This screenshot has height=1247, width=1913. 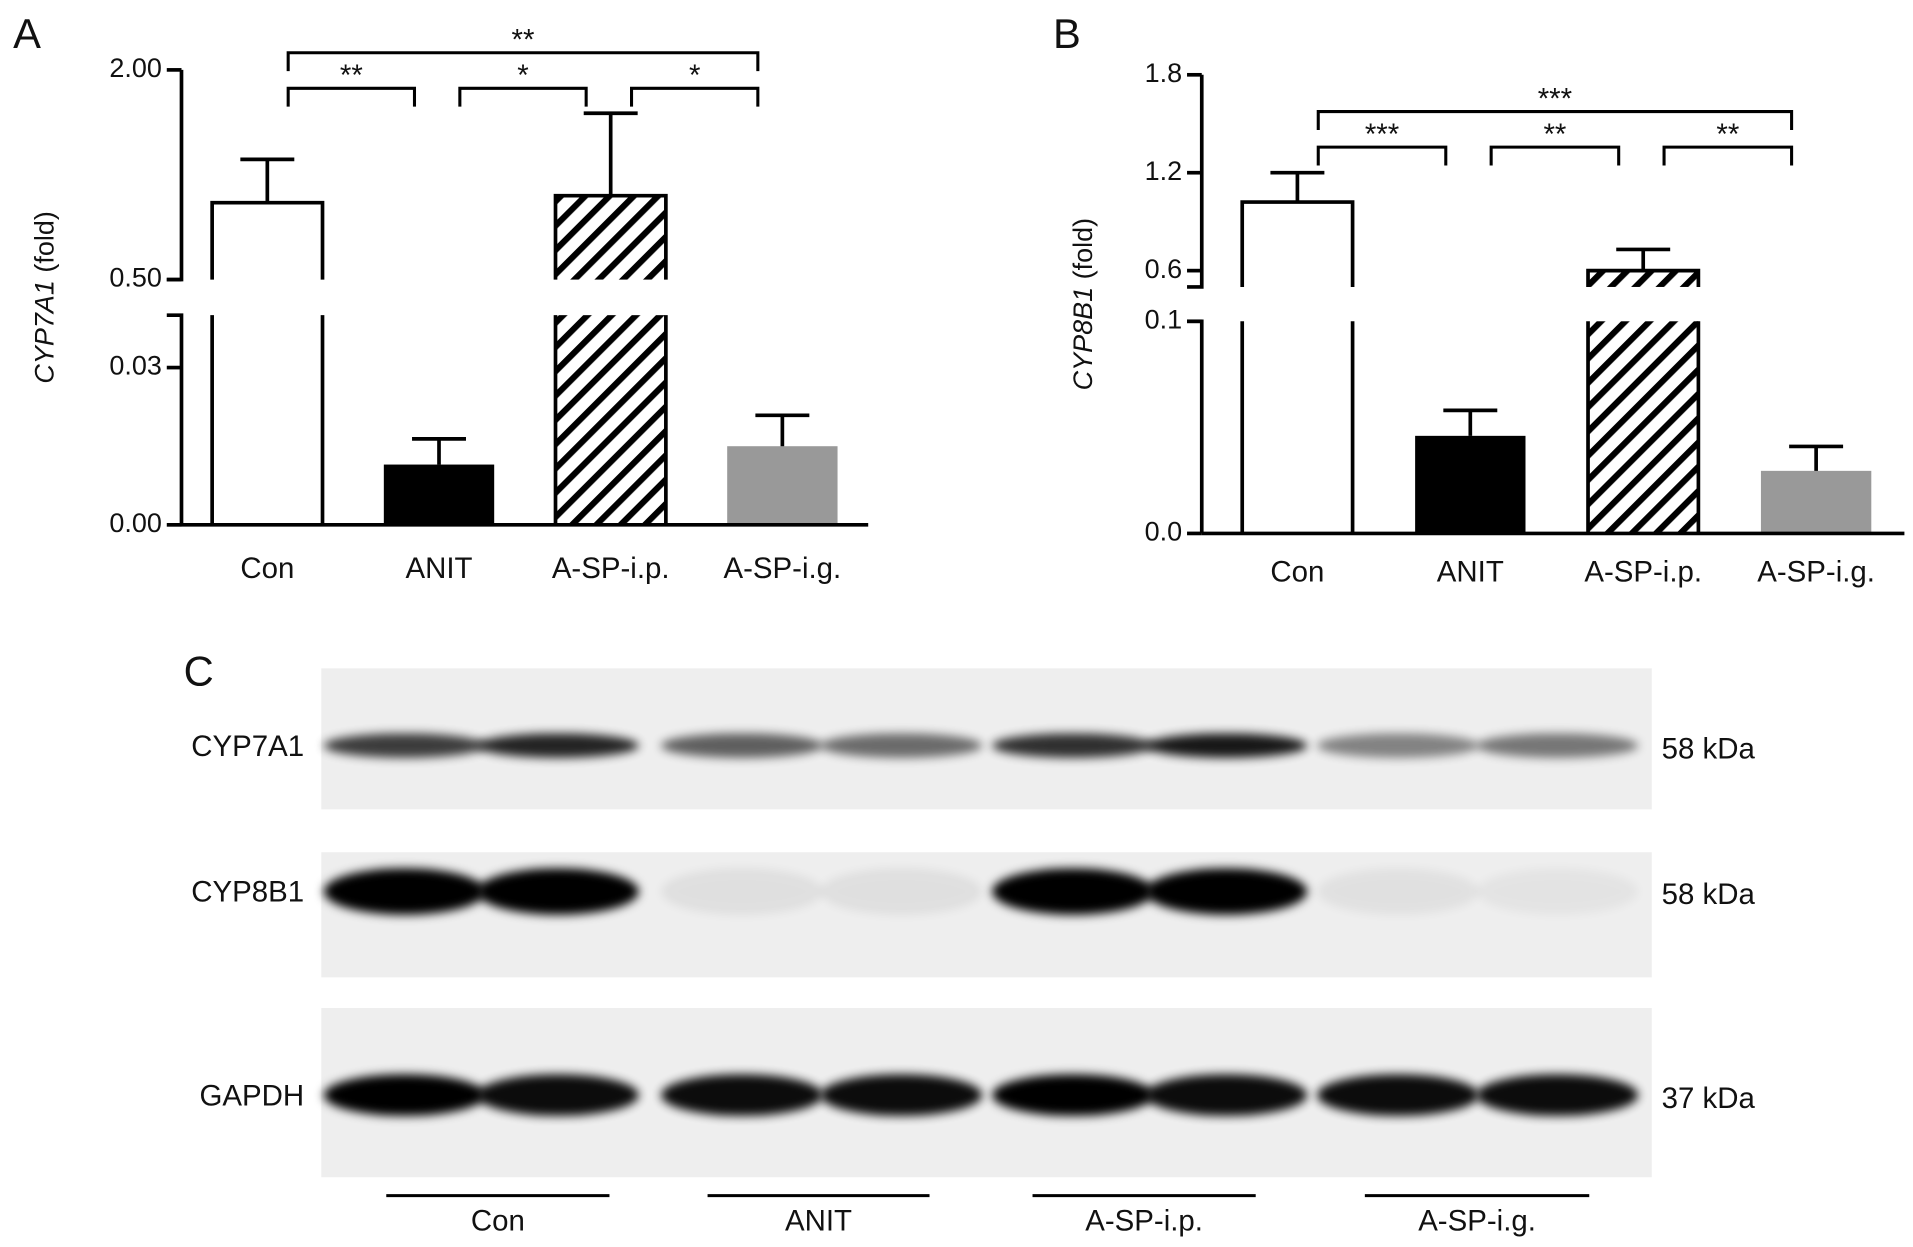 I want to click on blot-row-label: CYP7A1, so click(x=247, y=746).